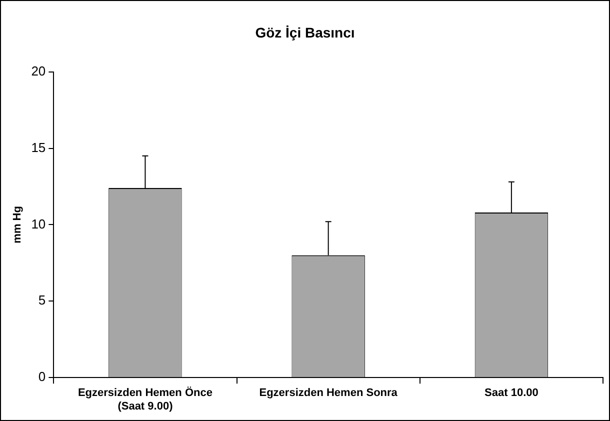 This screenshot has width=610, height=421. Describe the element at coordinates (38, 224) in the screenshot. I see `y-tick-label: 10` at that location.